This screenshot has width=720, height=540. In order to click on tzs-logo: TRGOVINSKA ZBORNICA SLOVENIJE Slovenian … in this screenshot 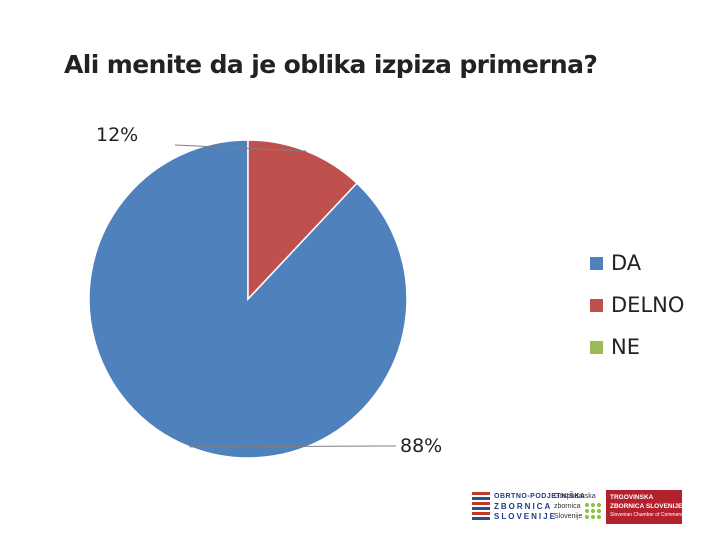, I will do `click(646, 507)`.